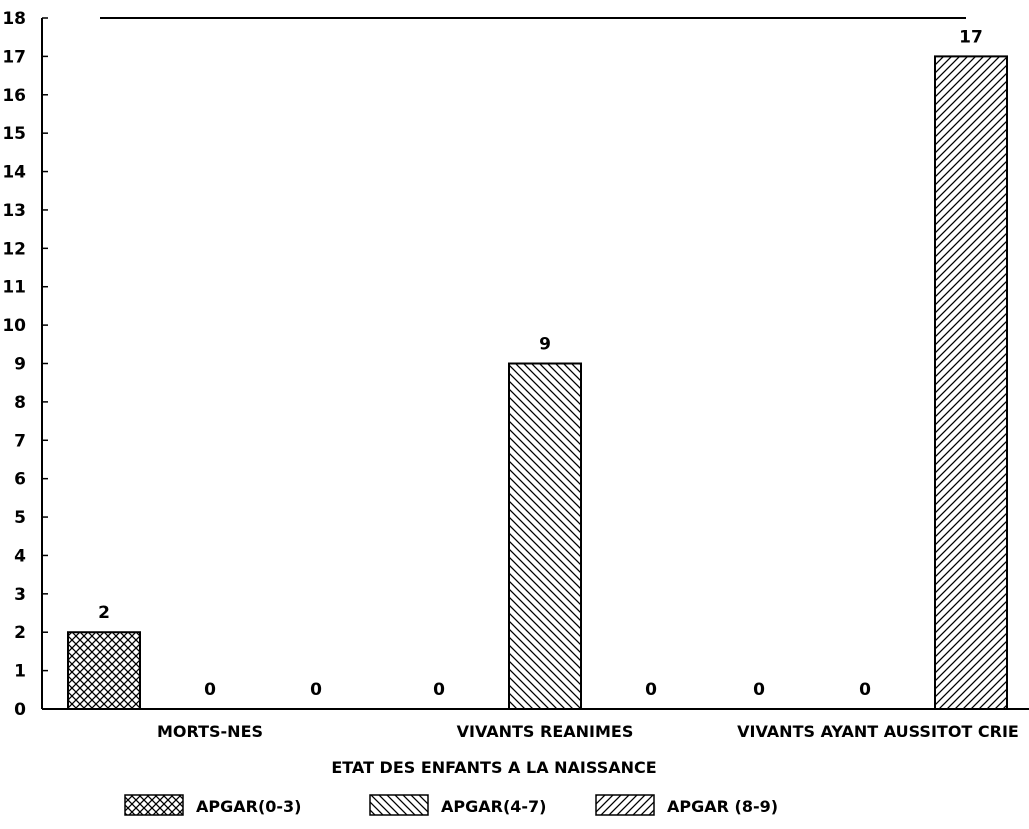  I want to click on data-label: 9, so click(545, 345).